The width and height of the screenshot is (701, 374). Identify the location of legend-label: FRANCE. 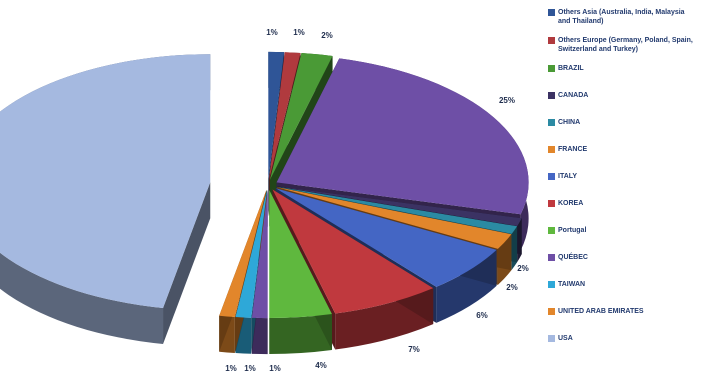
(573, 149).